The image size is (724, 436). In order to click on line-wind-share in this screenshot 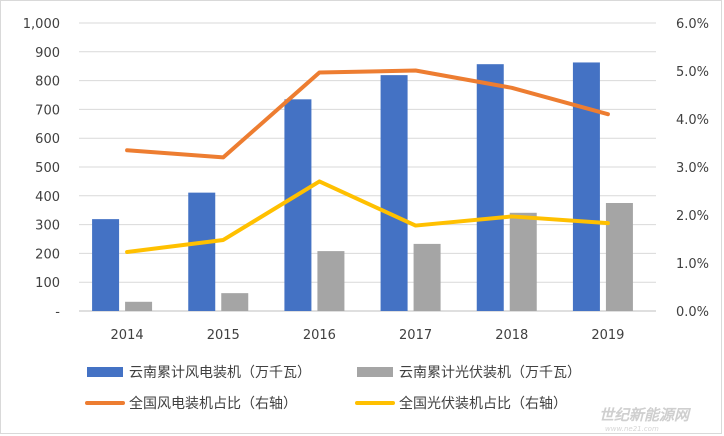, I will do `click(367, 114)`.